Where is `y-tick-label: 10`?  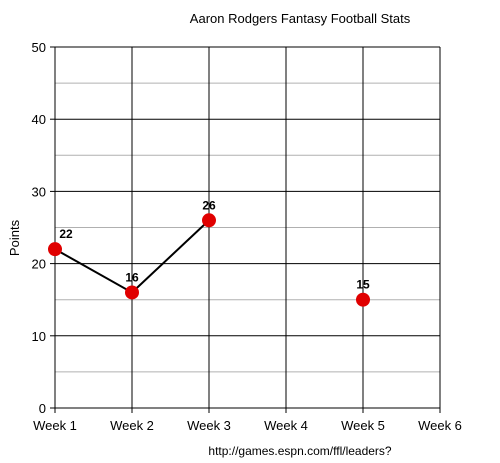
y-tick-label: 10 is located at coordinates (39, 336).